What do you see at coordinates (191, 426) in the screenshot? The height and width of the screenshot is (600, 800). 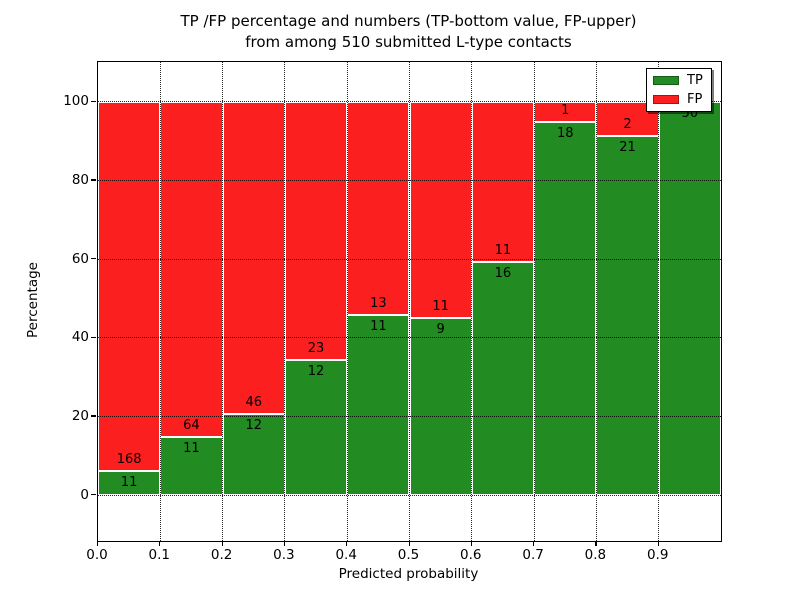 I see `fp-count-label: 64` at bounding box center [191, 426].